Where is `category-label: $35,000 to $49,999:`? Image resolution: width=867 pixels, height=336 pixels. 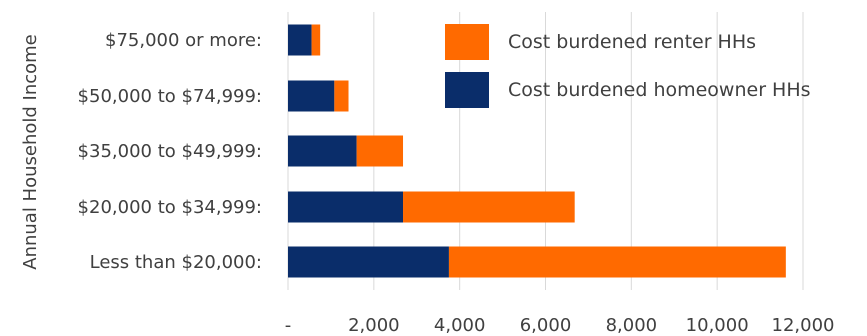 category-label: $35,000 to $49,999: is located at coordinates (170, 151).